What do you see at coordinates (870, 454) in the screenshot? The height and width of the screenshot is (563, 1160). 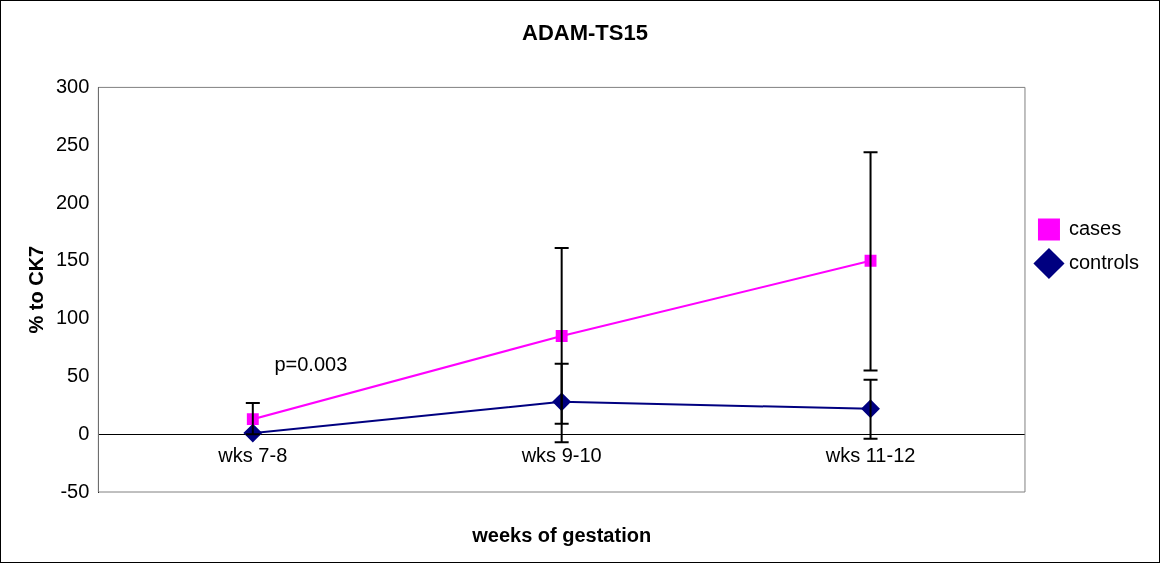 I see `x-tick-label: wks 11-12` at bounding box center [870, 454].